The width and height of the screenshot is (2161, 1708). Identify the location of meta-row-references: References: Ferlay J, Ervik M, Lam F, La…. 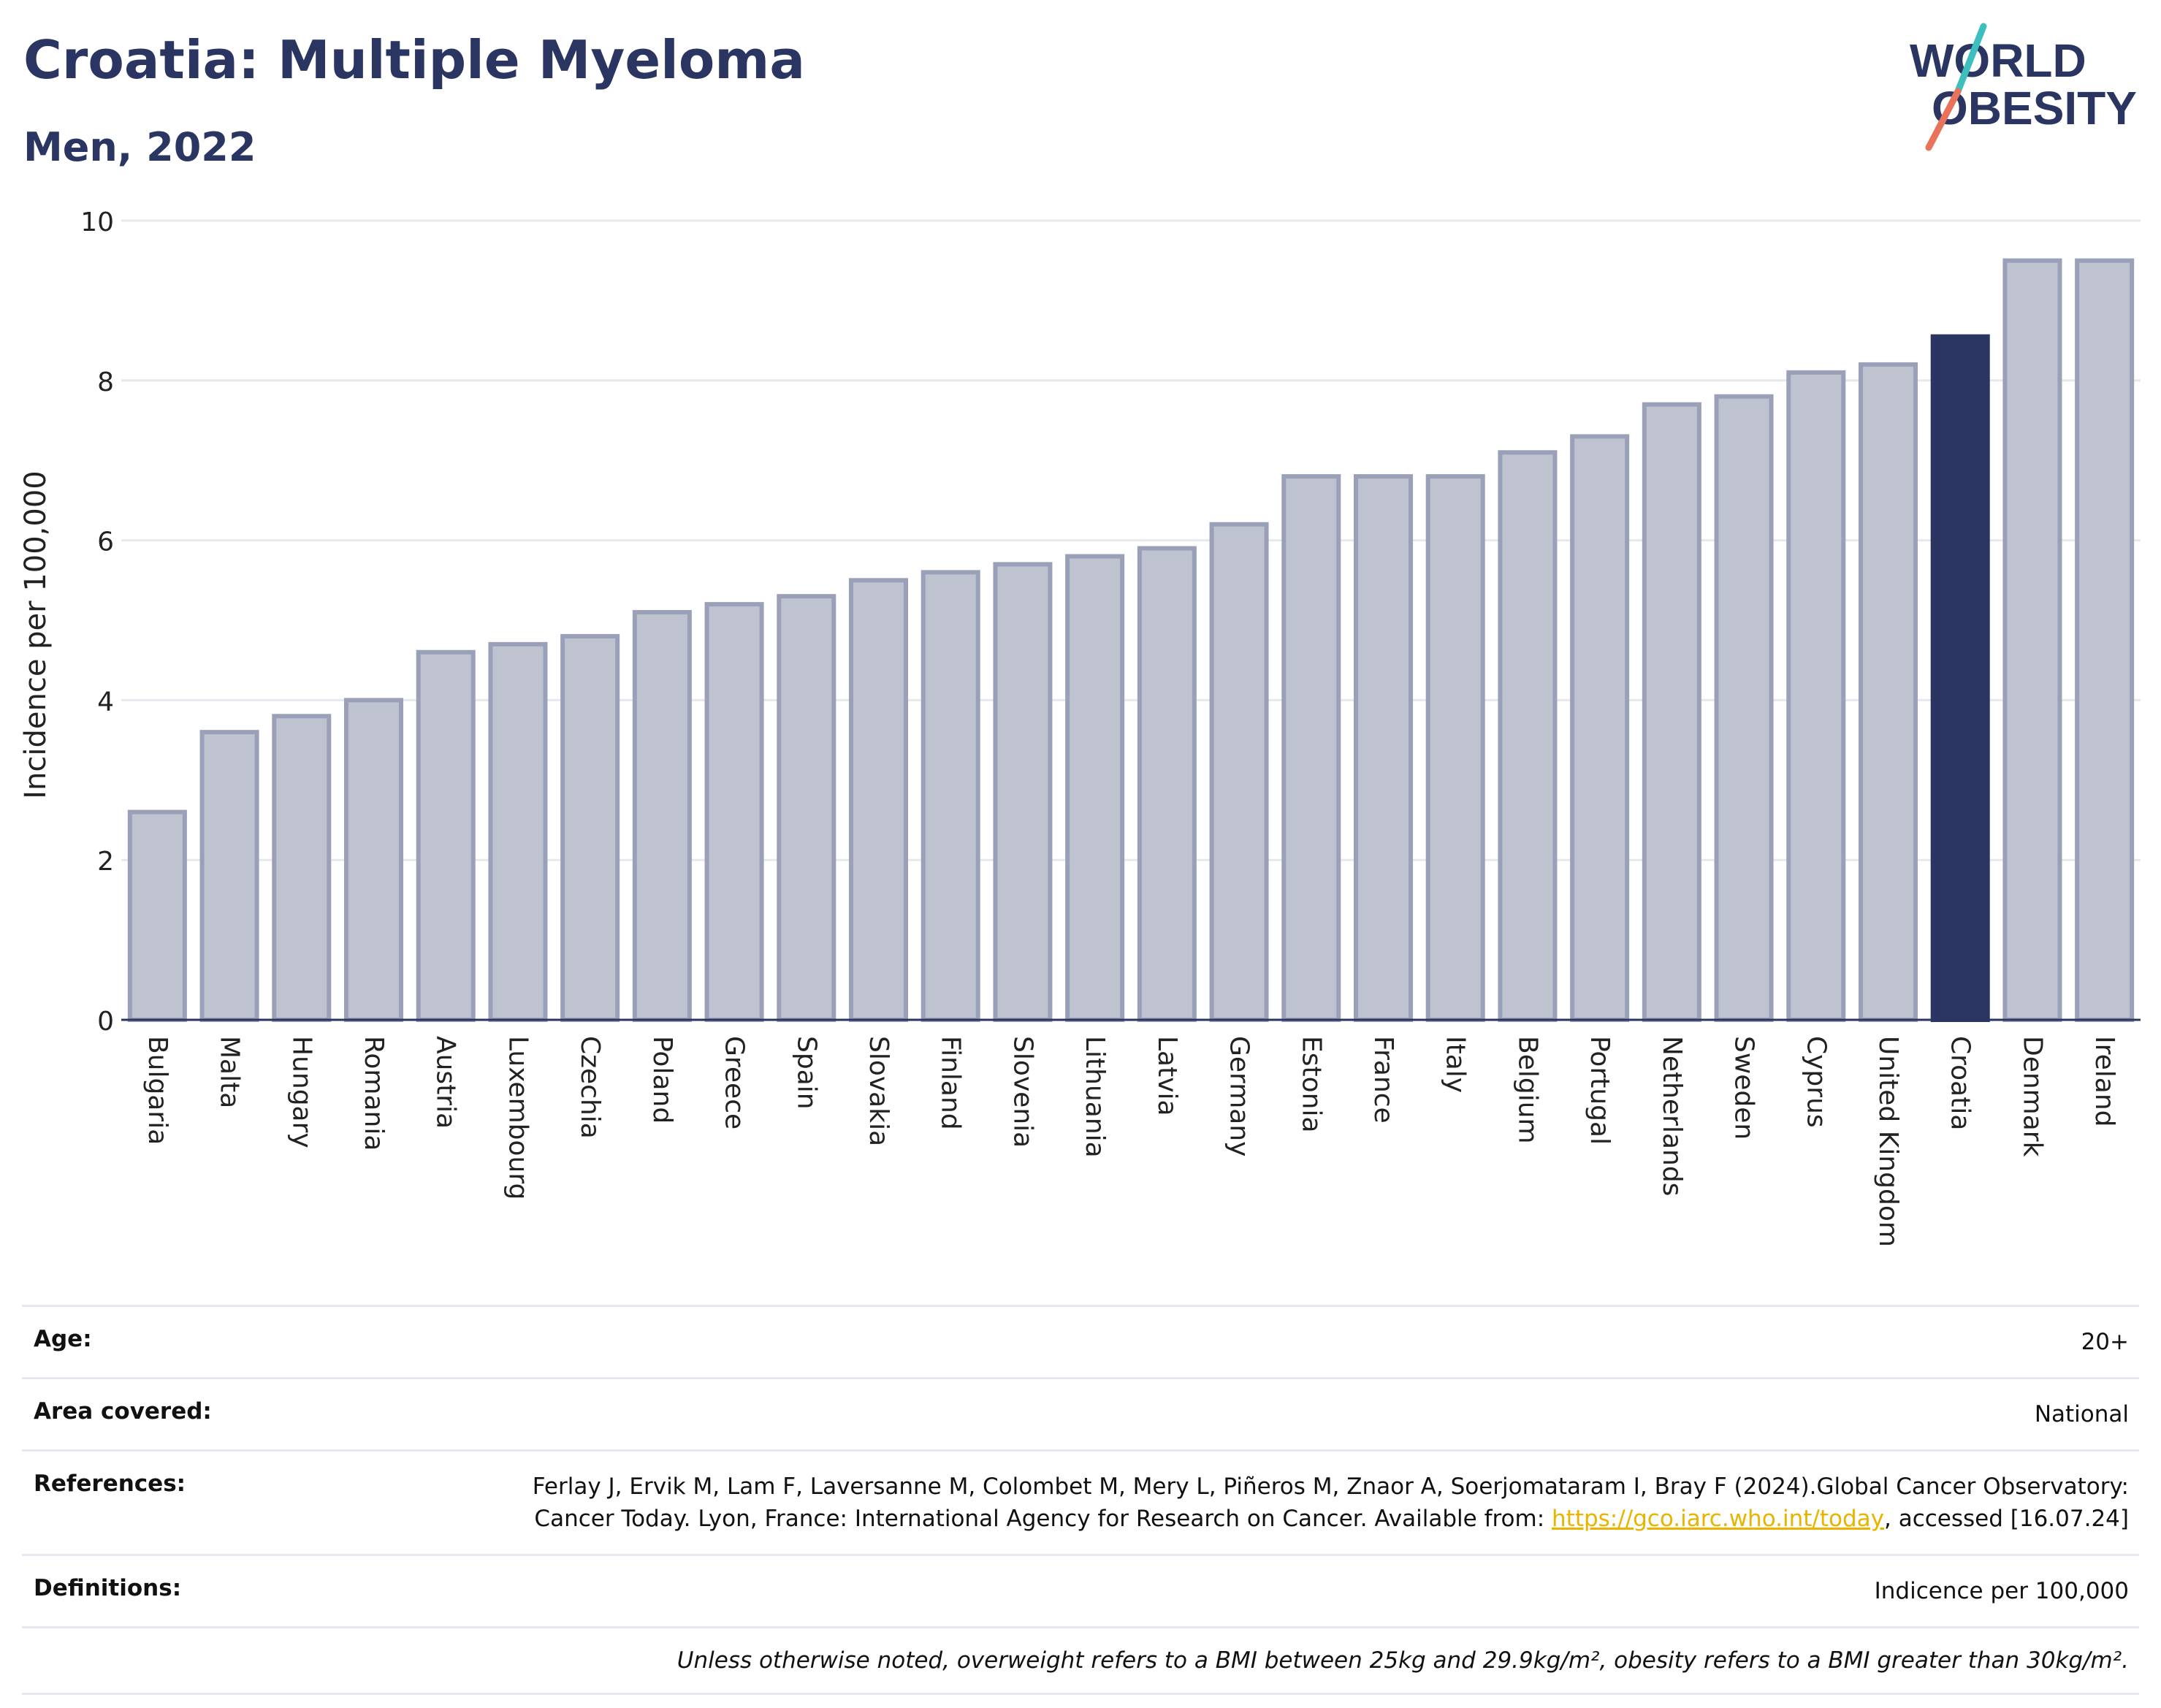
(1080, 1501).